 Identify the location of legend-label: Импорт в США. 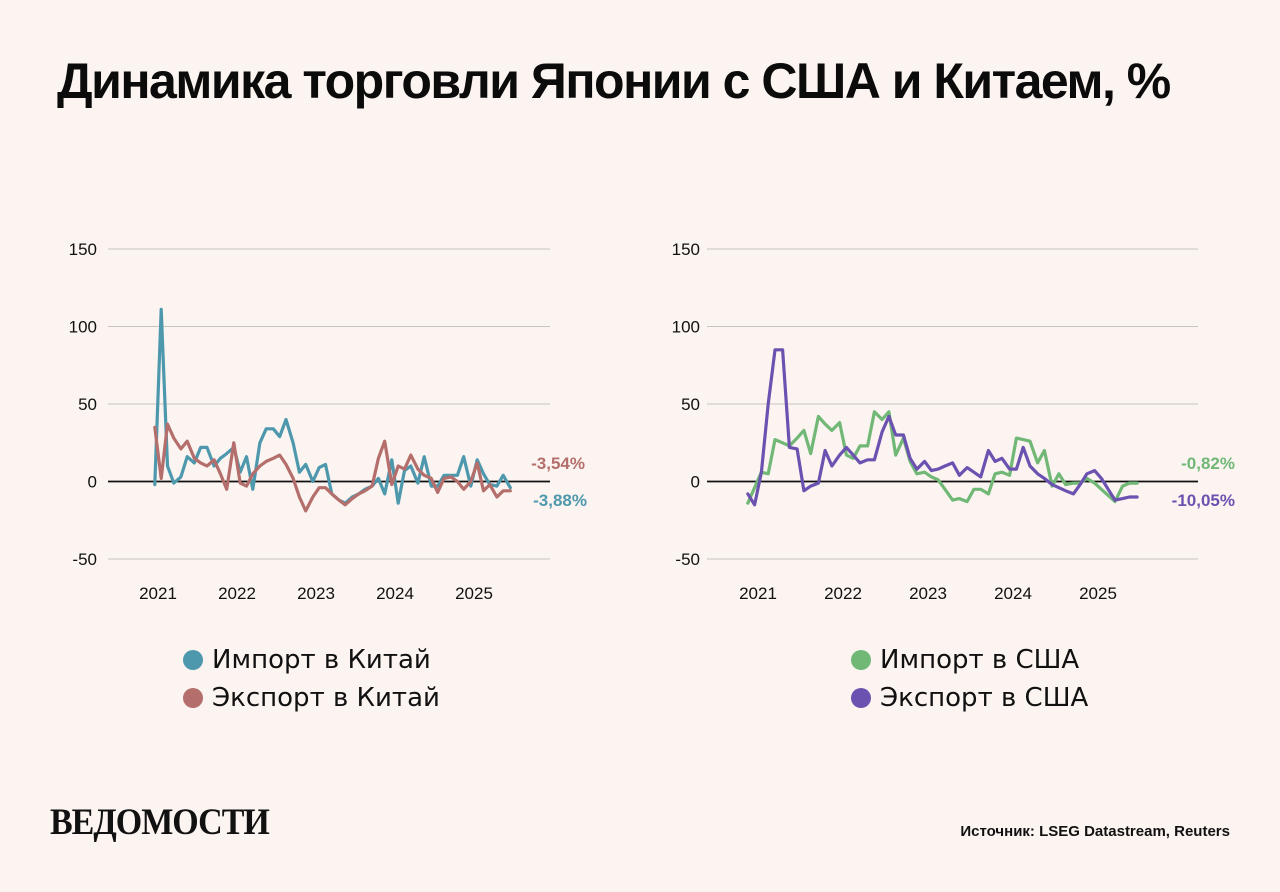
(980, 660).